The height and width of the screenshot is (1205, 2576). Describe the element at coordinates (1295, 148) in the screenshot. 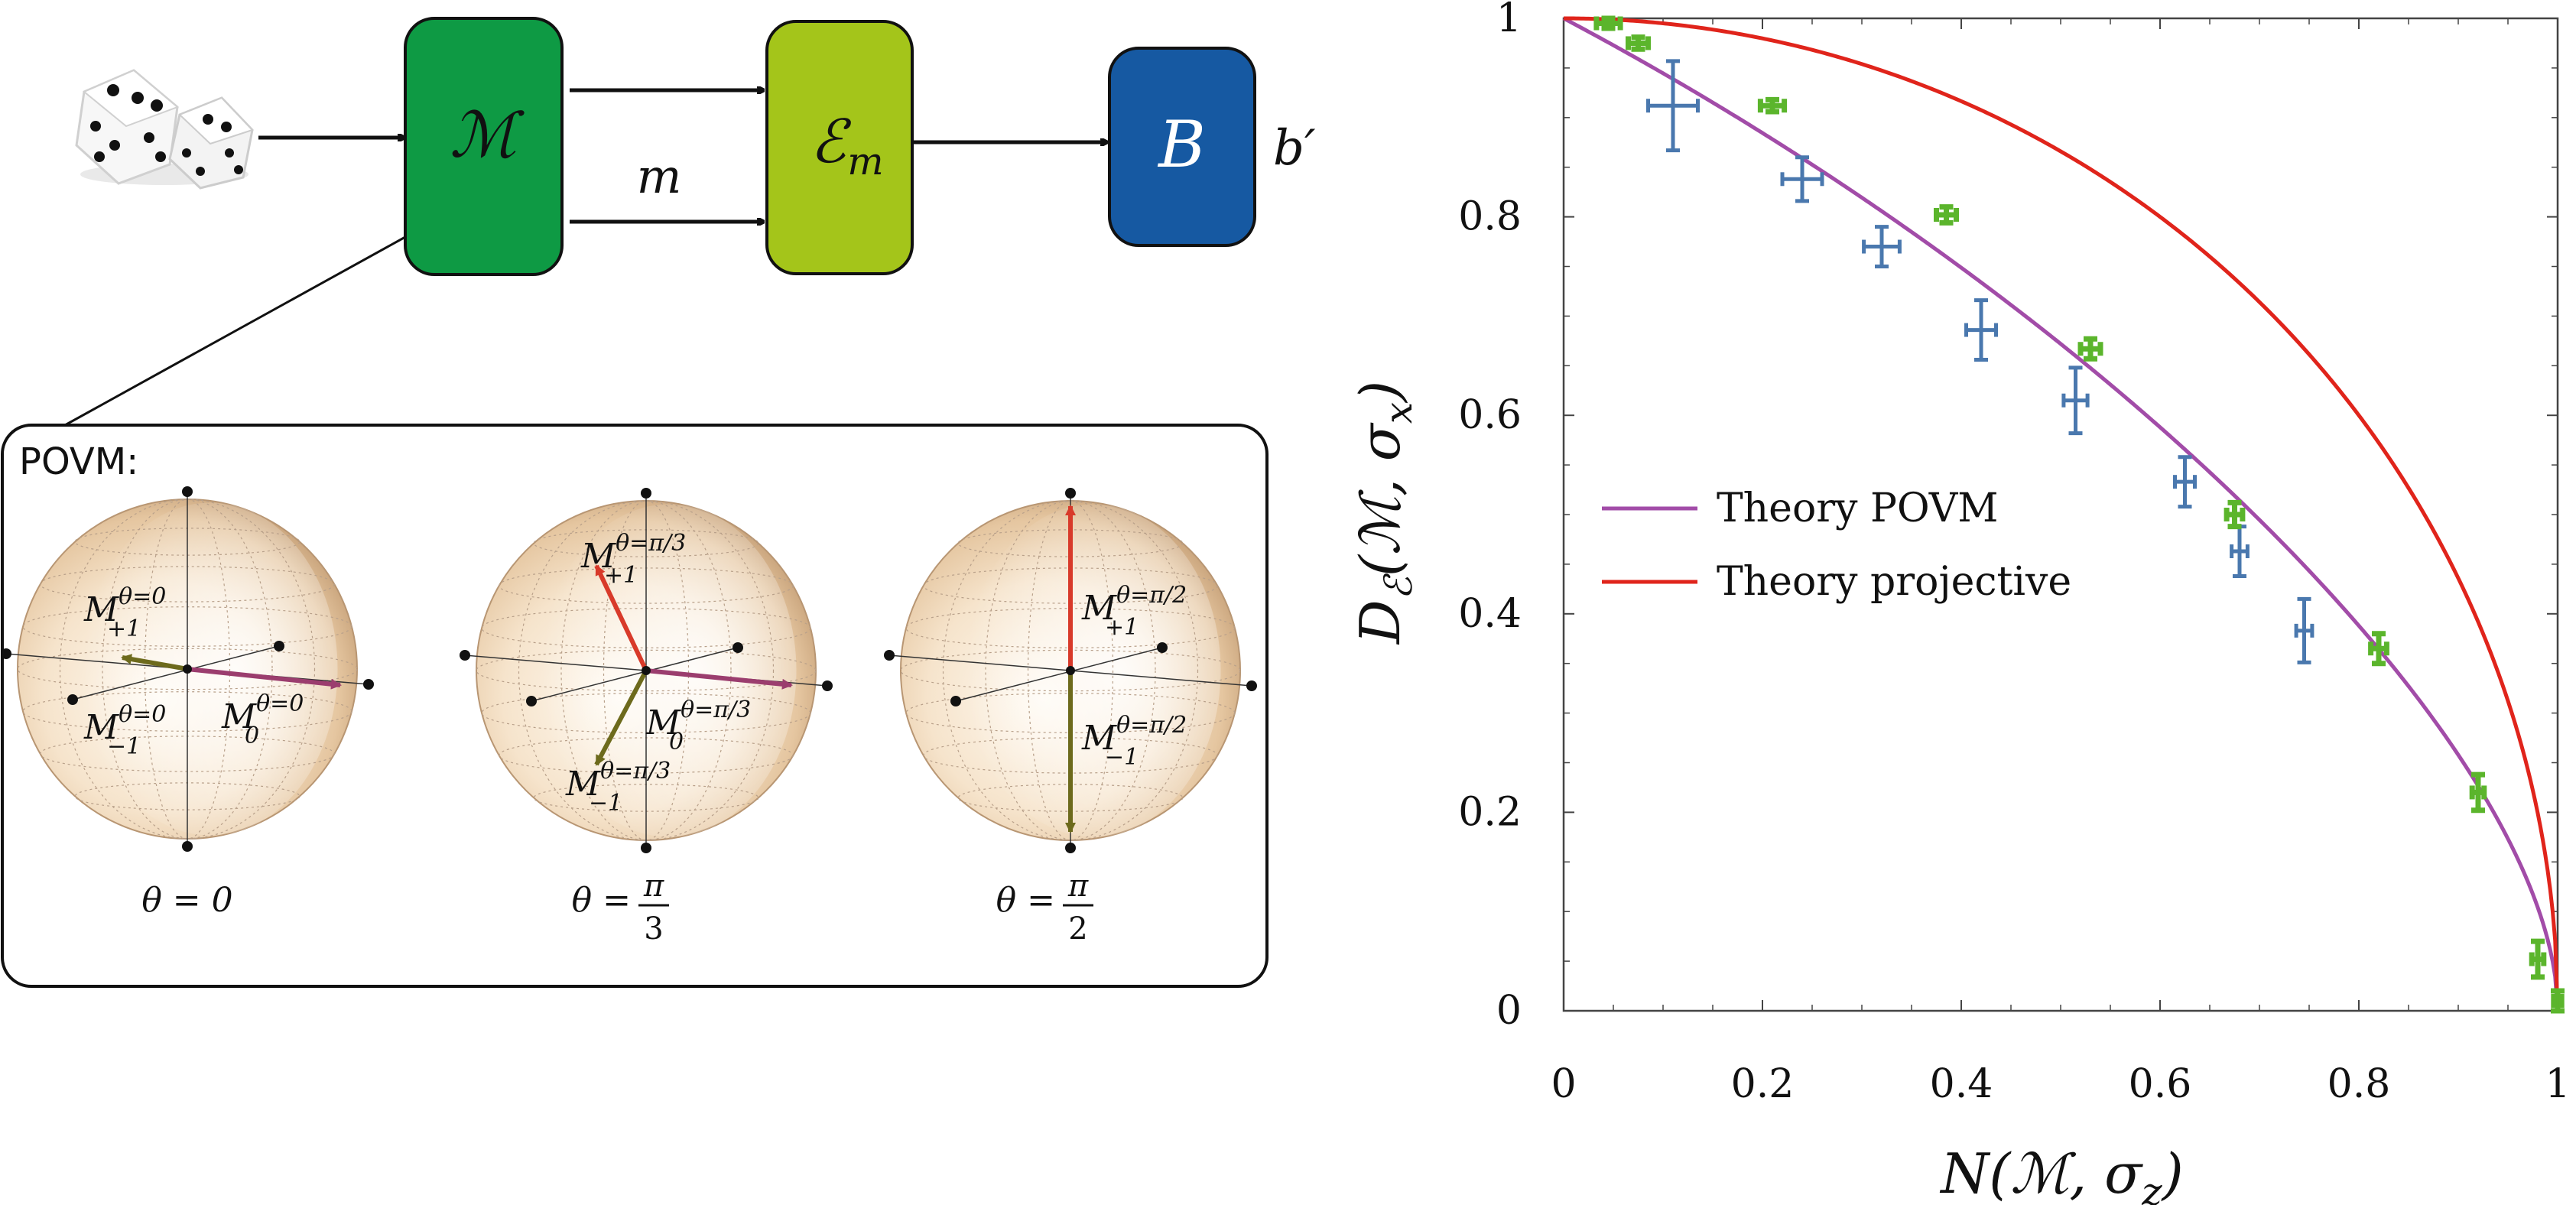

I see `output-label: b′` at that location.